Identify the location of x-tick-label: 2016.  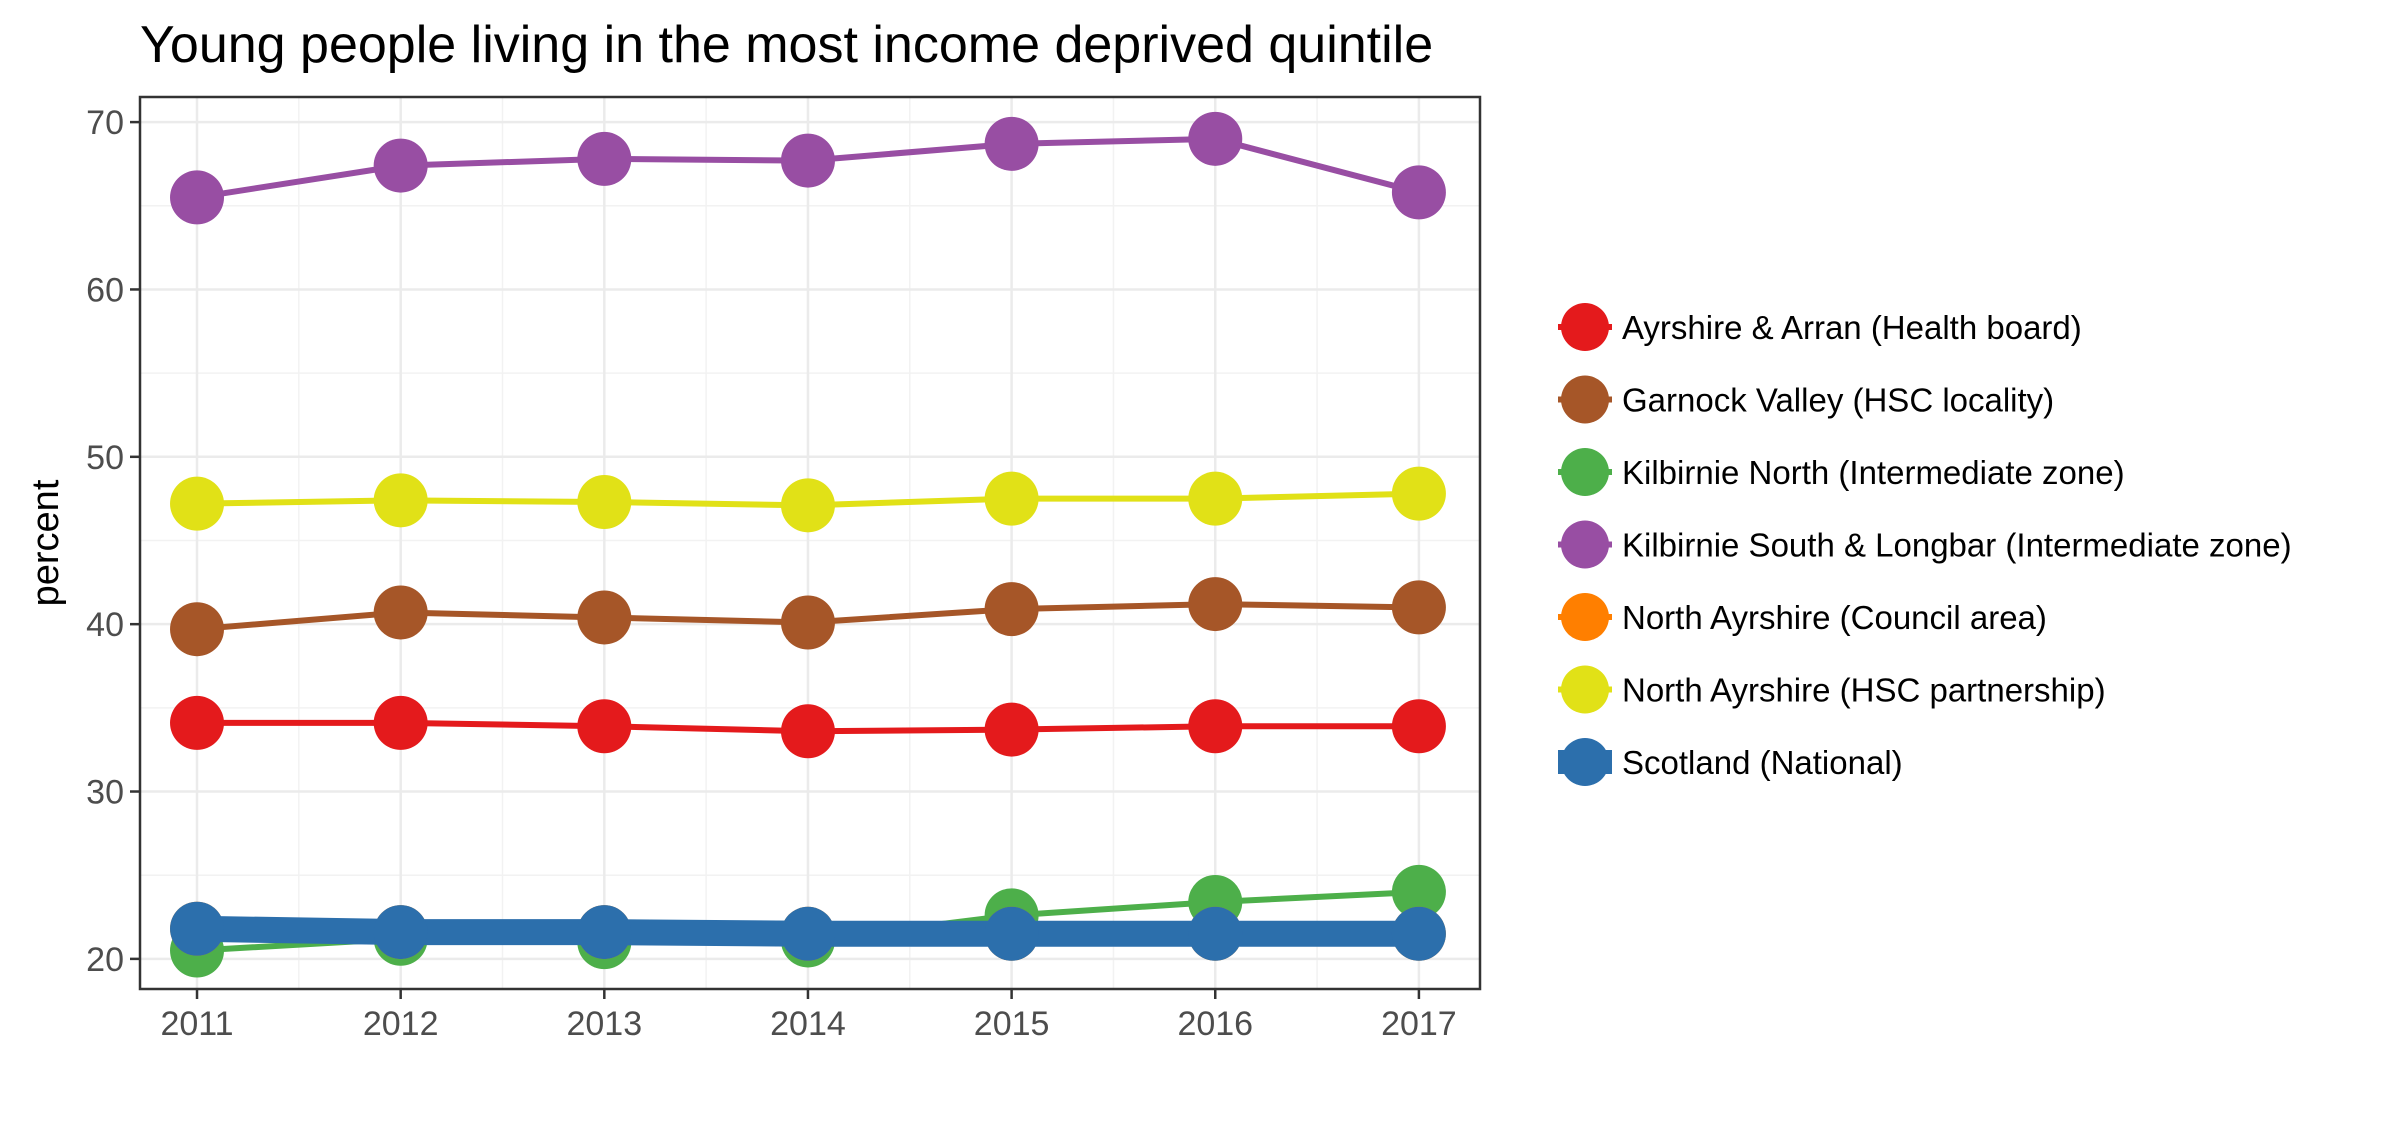
(1215, 1024).